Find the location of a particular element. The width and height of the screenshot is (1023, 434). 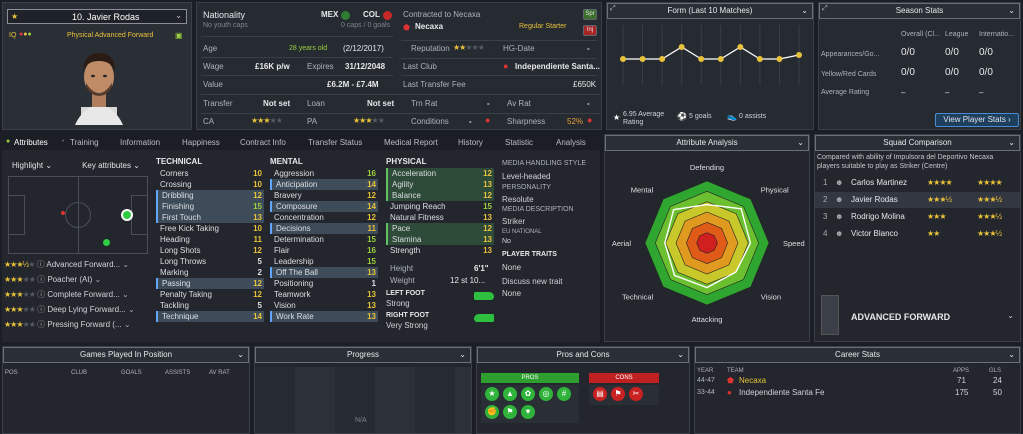

player-name-box: 10. Javier Rodas ⌄ is located at coordinates (97, 16).